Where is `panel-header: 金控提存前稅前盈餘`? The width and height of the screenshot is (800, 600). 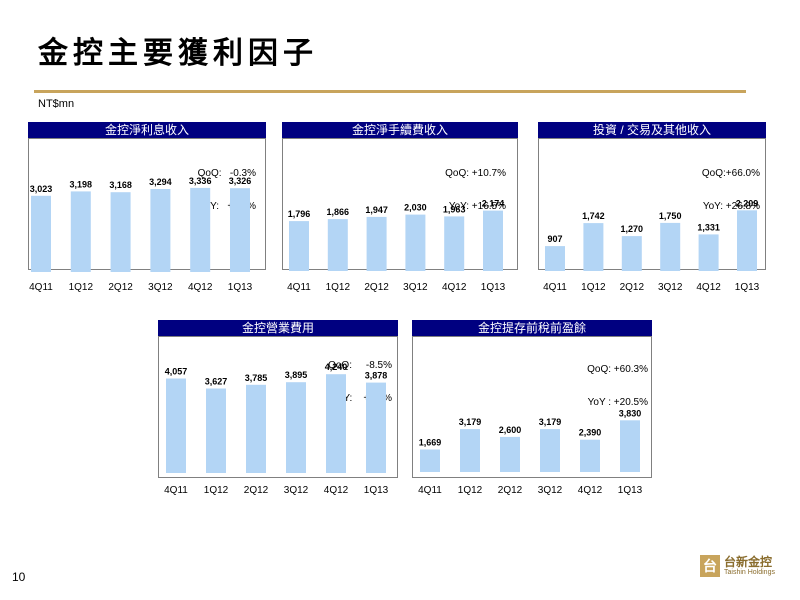 panel-header: 金控提存前稅前盈餘 is located at coordinates (532, 328).